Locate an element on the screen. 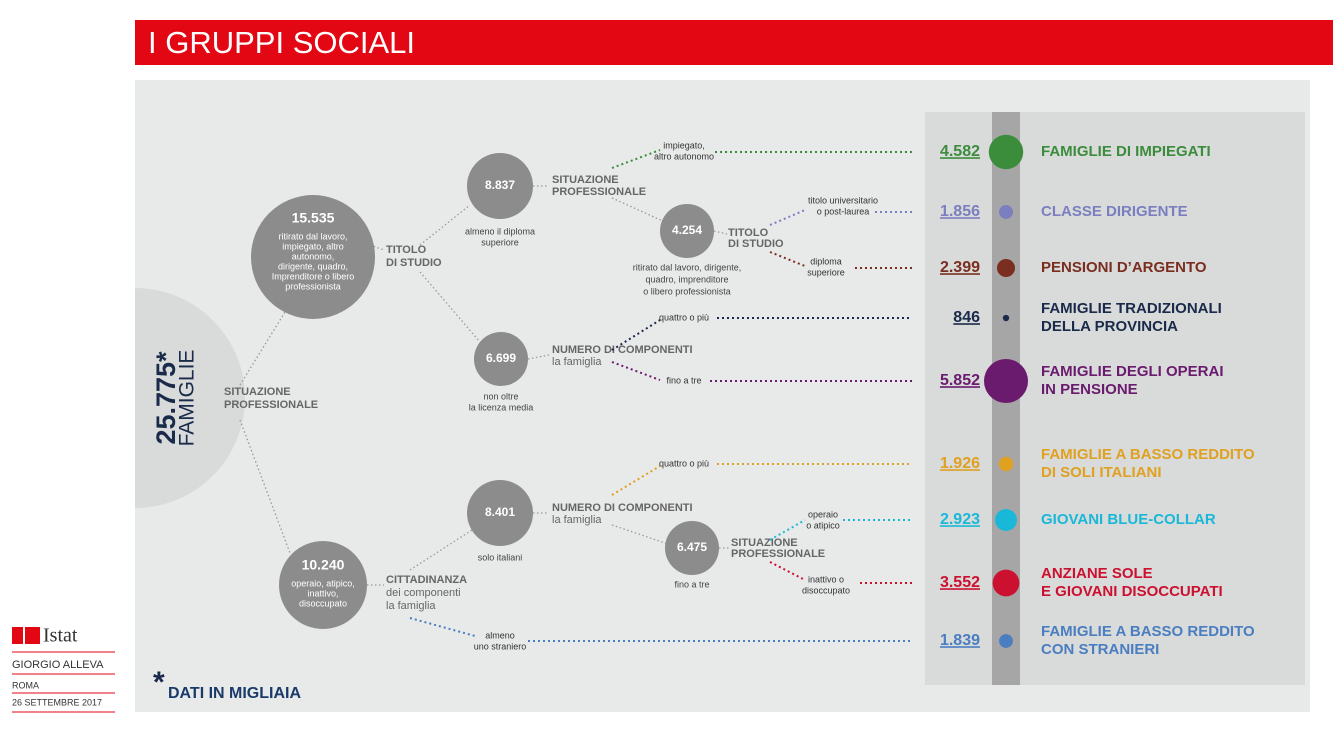 The image size is (1333, 732). group-value: 1.856 is located at coordinates (960, 211).